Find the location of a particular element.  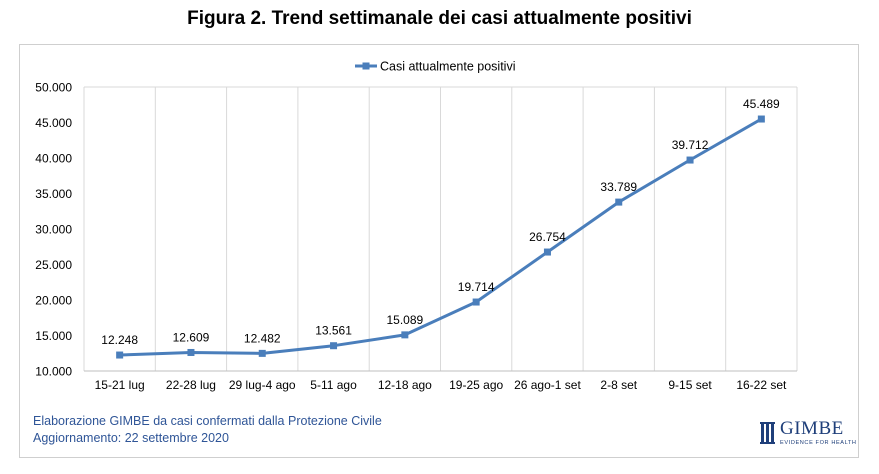

y-tick-label: 10.000 is located at coordinates (53, 372).